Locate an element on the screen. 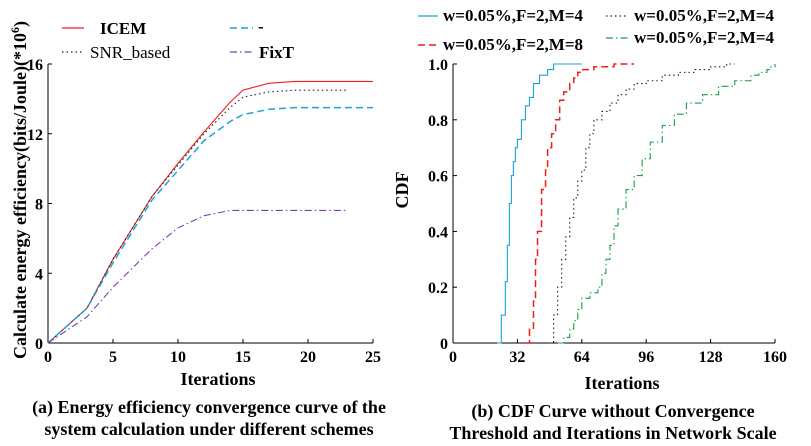 The height and width of the screenshot is (446, 811). chart-a-y-tick-label: 16 is located at coordinates (35, 65).